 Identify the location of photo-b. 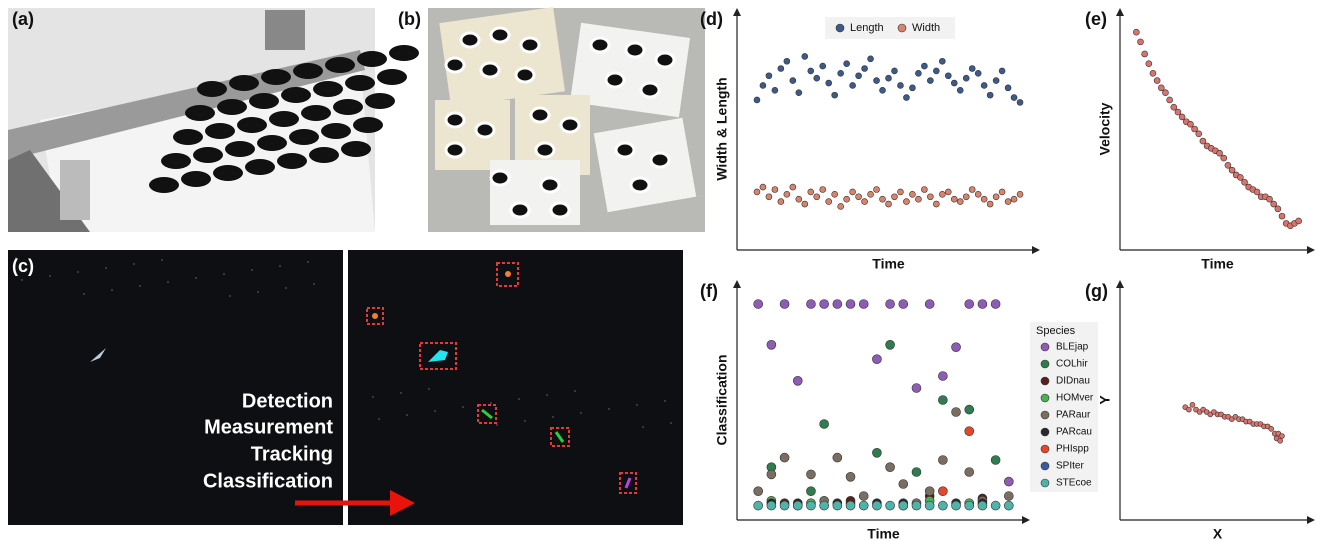
(566, 119).